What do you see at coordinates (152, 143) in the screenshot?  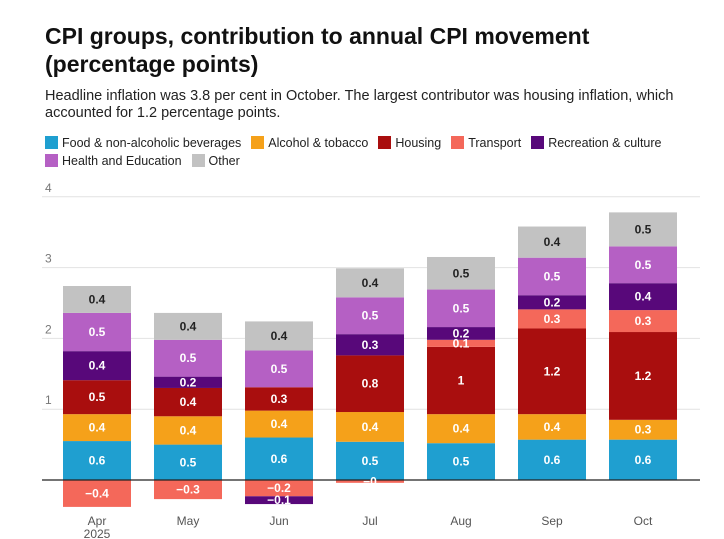 I see `legend-label: Food & non-alcoholic beverages` at bounding box center [152, 143].